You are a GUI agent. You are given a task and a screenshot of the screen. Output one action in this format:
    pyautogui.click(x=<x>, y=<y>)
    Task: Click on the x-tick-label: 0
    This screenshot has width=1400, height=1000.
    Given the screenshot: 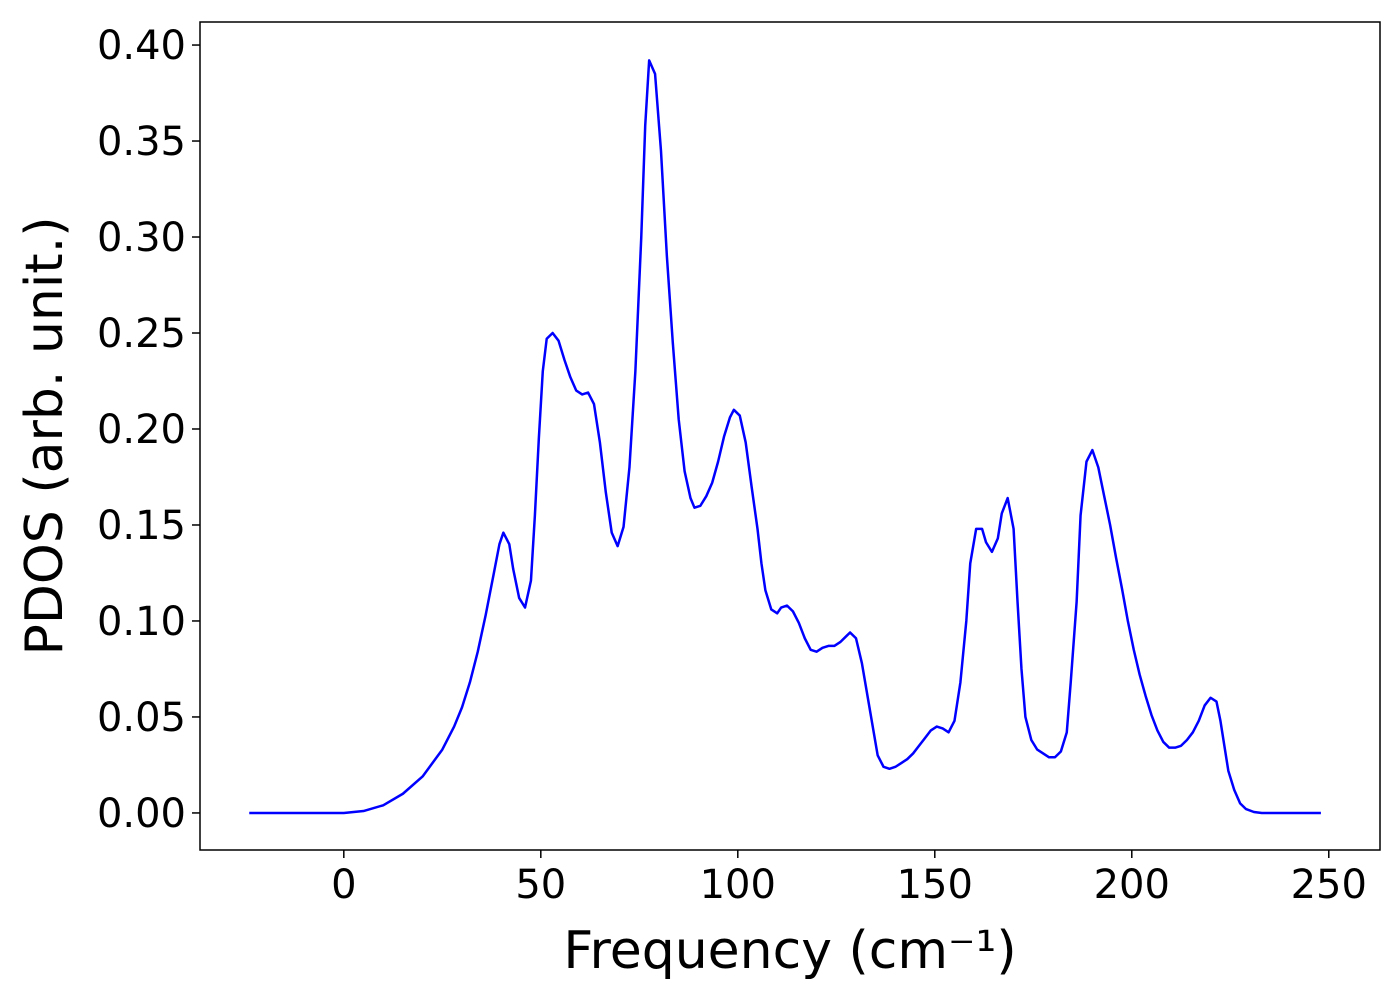 What is the action you would take?
    pyautogui.click(x=343, y=885)
    